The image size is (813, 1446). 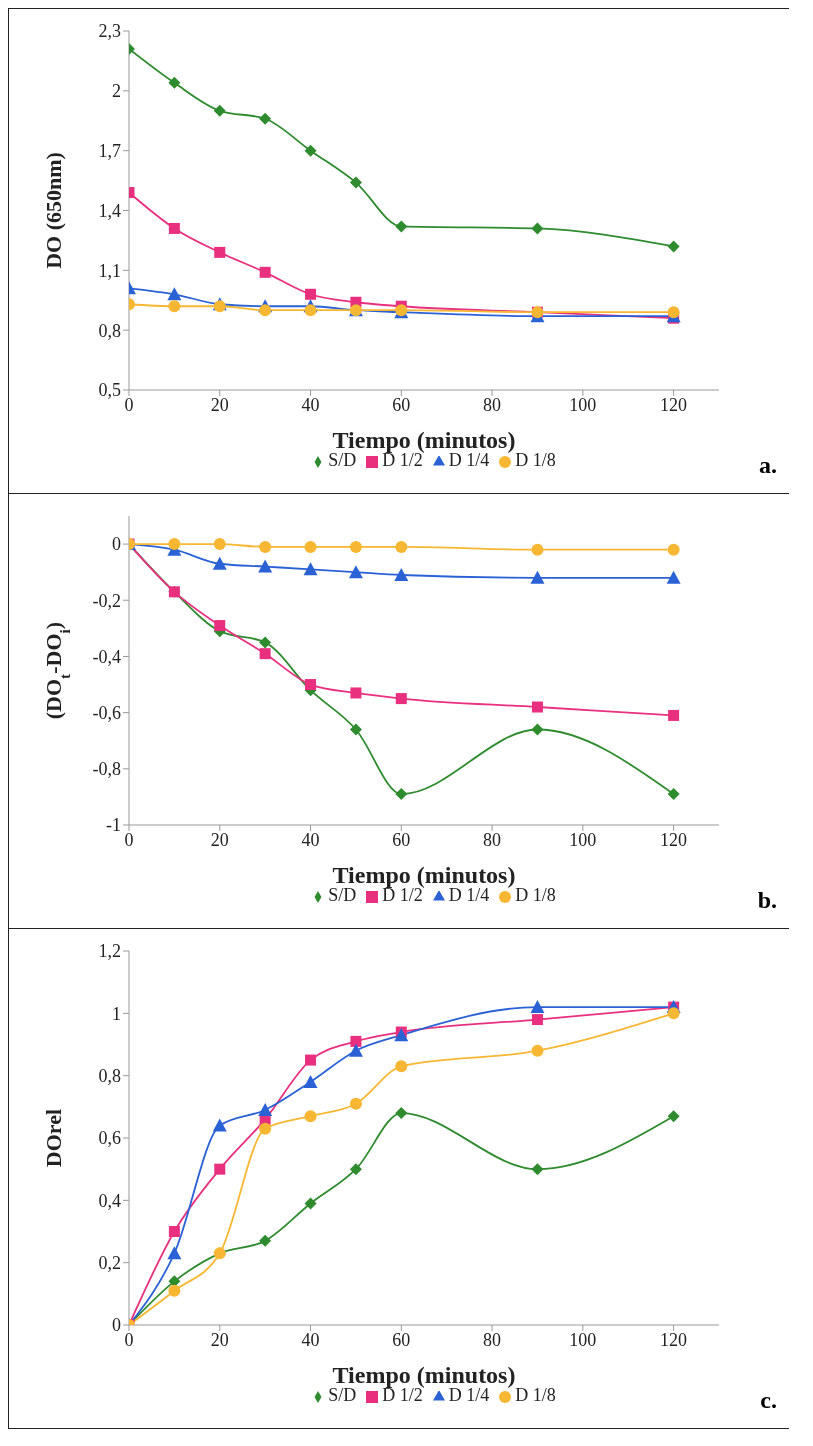 I want to click on y-tick-label: -0,8, so click(x=106, y=769).